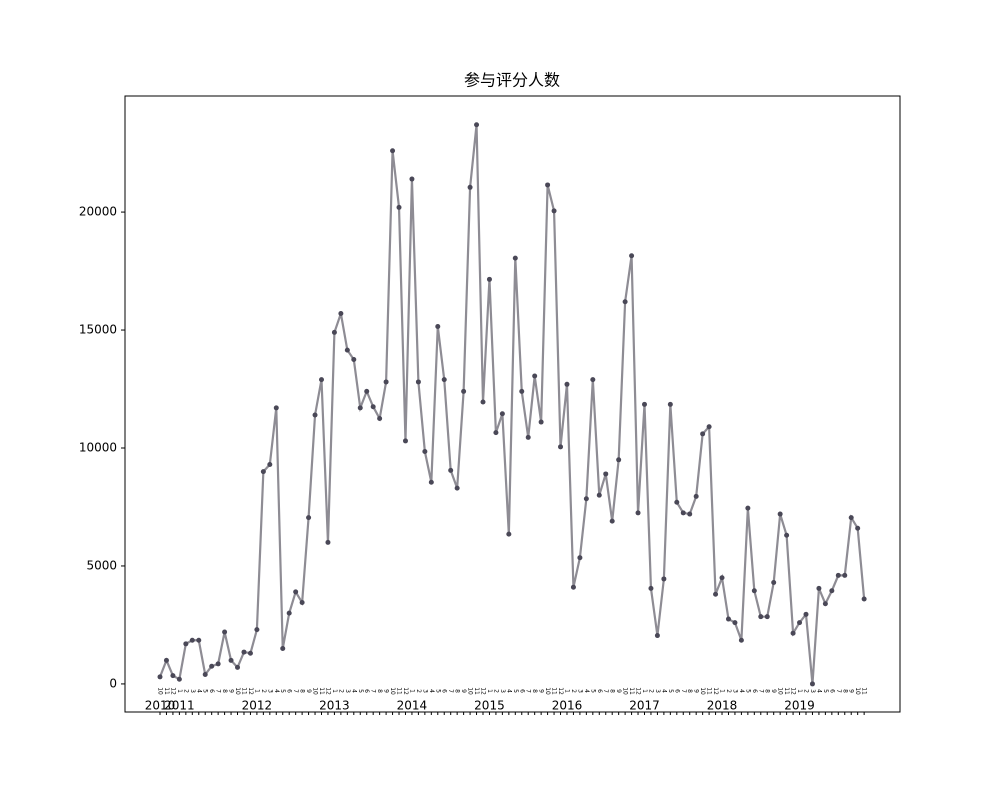  What do you see at coordinates (179, 706) in the screenshot?
I see `year-label: 2011` at bounding box center [179, 706].